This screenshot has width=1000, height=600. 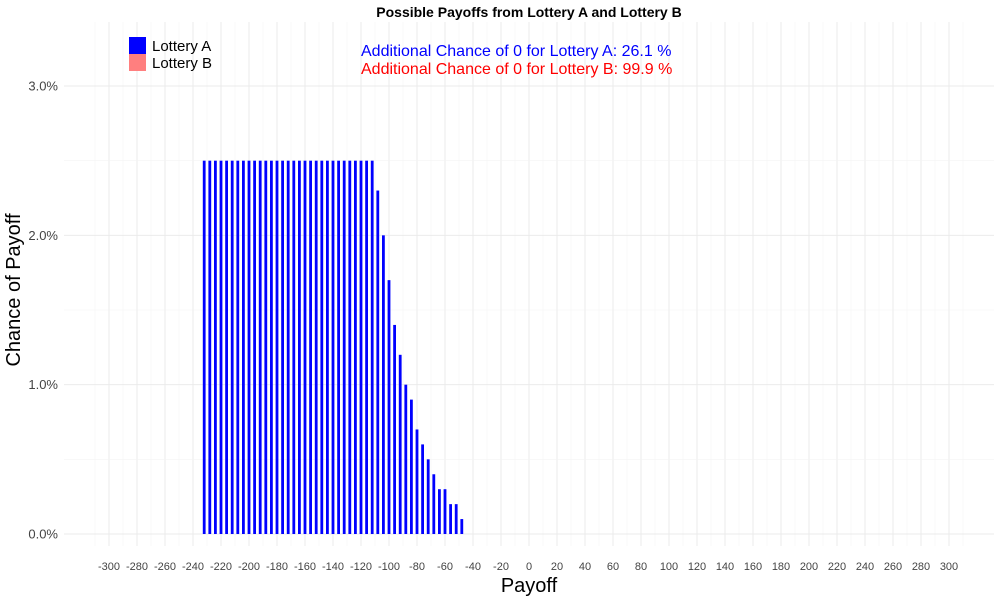 I want to click on x-tick-label: -280, so click(x=137, y=567).